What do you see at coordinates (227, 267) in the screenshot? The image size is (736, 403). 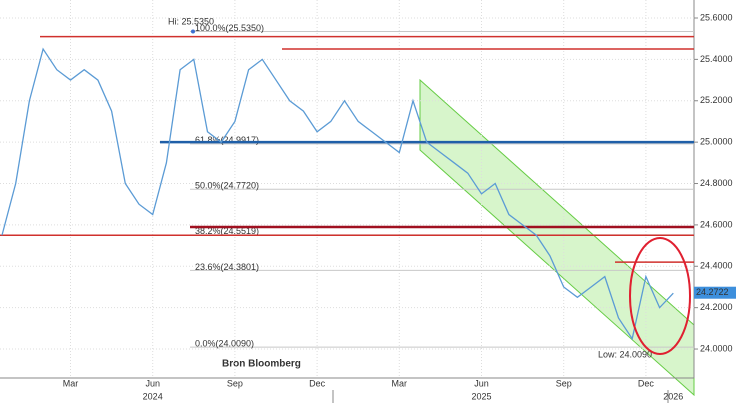 I see `fib-label: 23.6%(24.3801)` at bounding box center [227, 267].